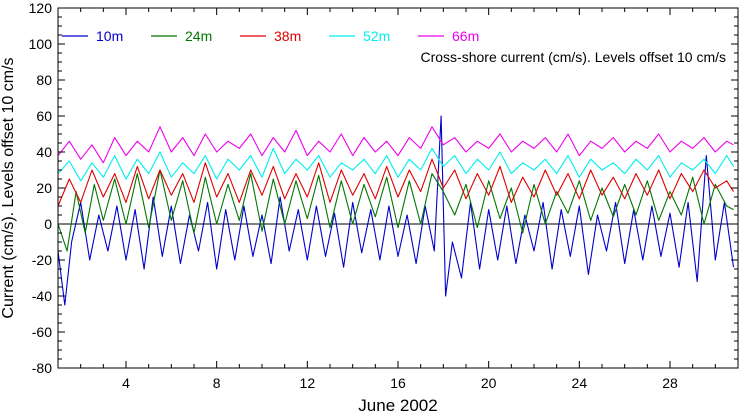 Image resolution: width=742 pixels, height=414 pixels. I want to click on legend-label-10m: 10m, so click(109, 36).